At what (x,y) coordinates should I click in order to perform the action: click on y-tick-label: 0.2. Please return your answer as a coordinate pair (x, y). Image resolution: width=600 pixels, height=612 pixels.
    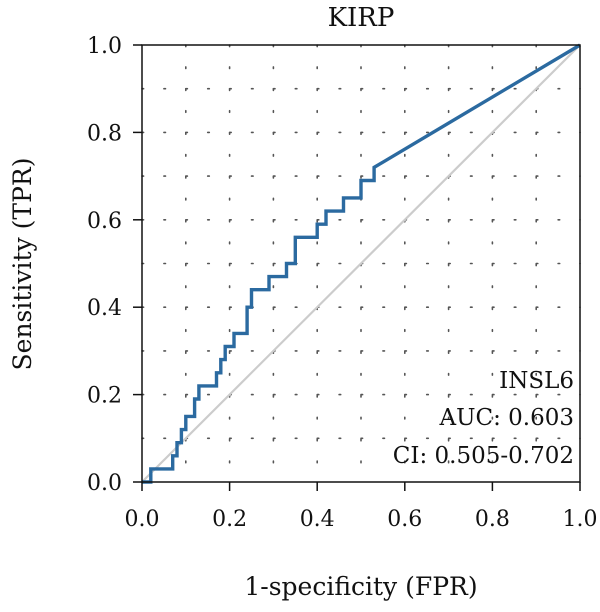
    Looking at the image, I should click on (104, 396).